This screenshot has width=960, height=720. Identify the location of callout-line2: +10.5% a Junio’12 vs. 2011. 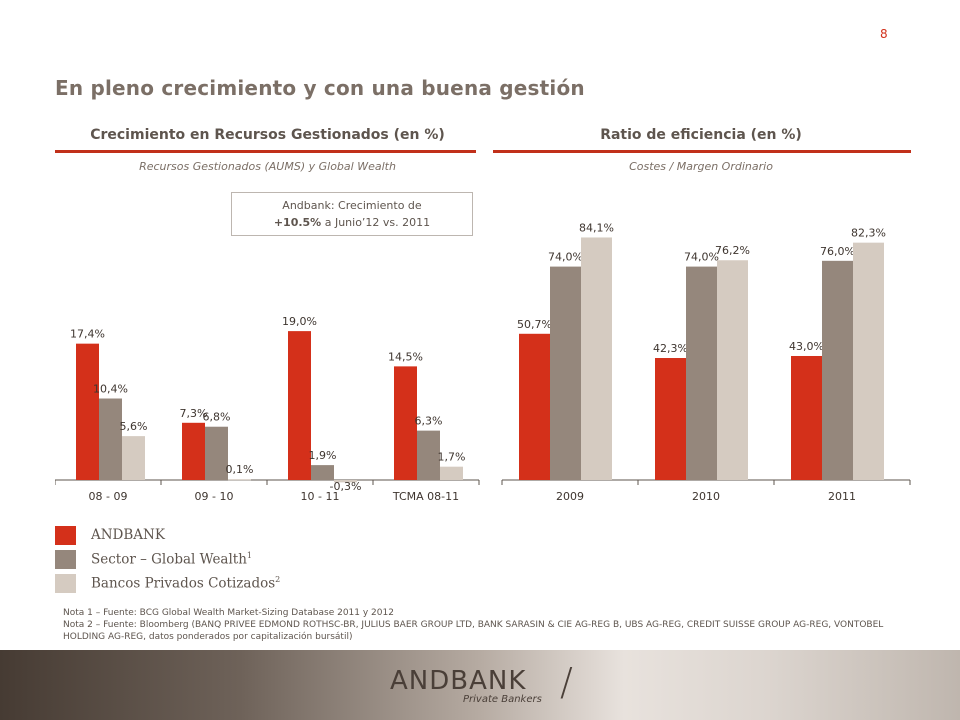
(352, 222).